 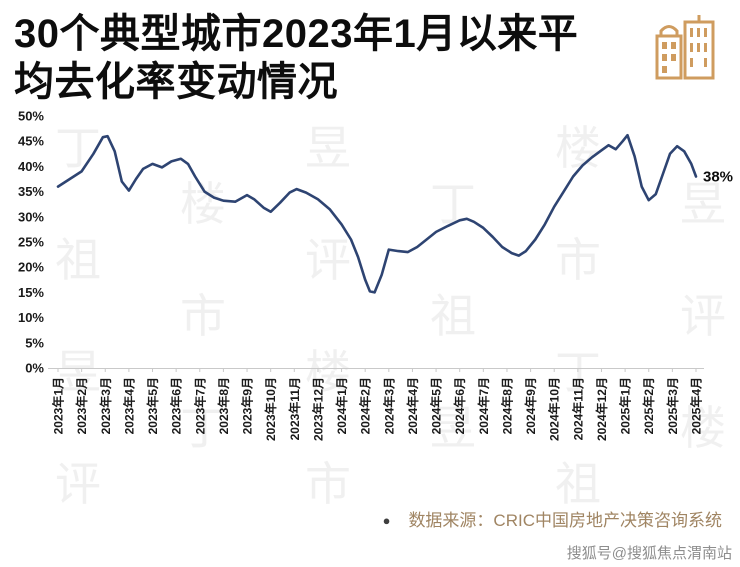 What do you see at coordinates (152, 405) in the screenshot?
I see `x-tick-label: 2023年5月` at bounding box center [152, 405].